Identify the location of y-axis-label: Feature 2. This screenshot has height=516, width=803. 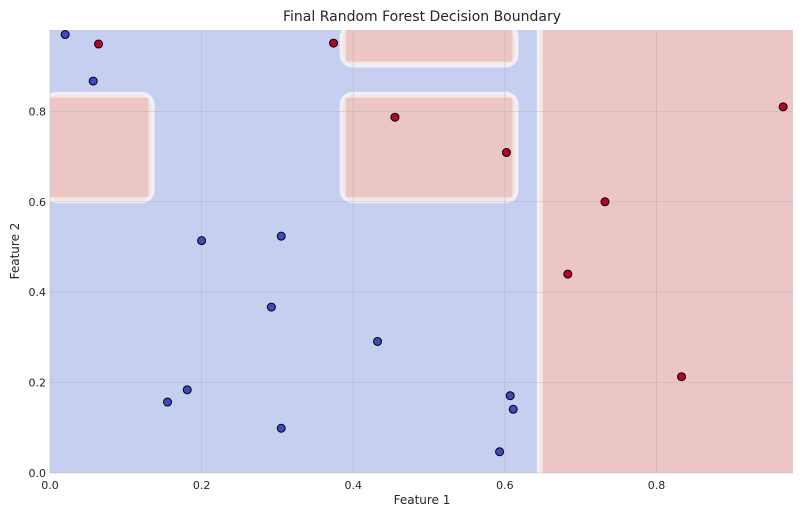
(15, 251).